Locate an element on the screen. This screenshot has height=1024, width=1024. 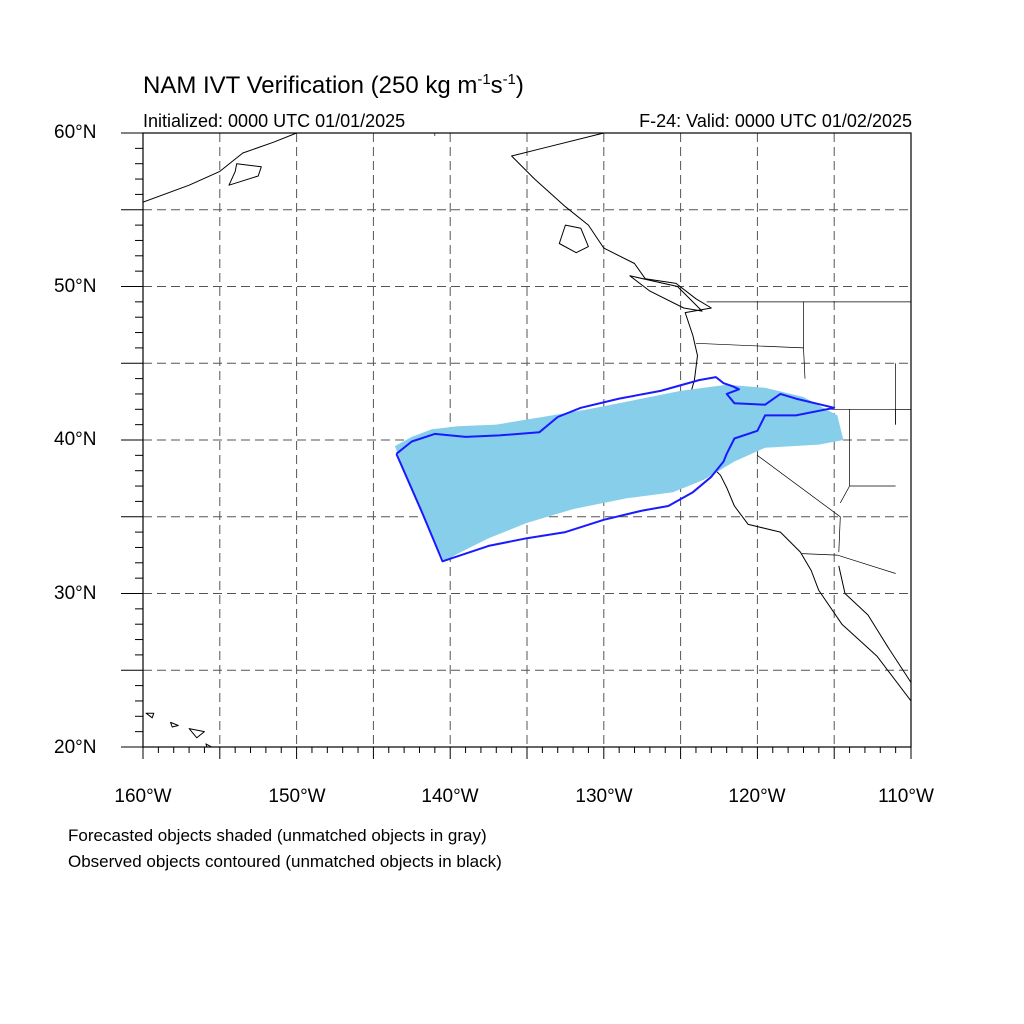
valid-time: F-24: Valid: 0000 UTC 01/02/2025 is located at coordinates (775, 121).